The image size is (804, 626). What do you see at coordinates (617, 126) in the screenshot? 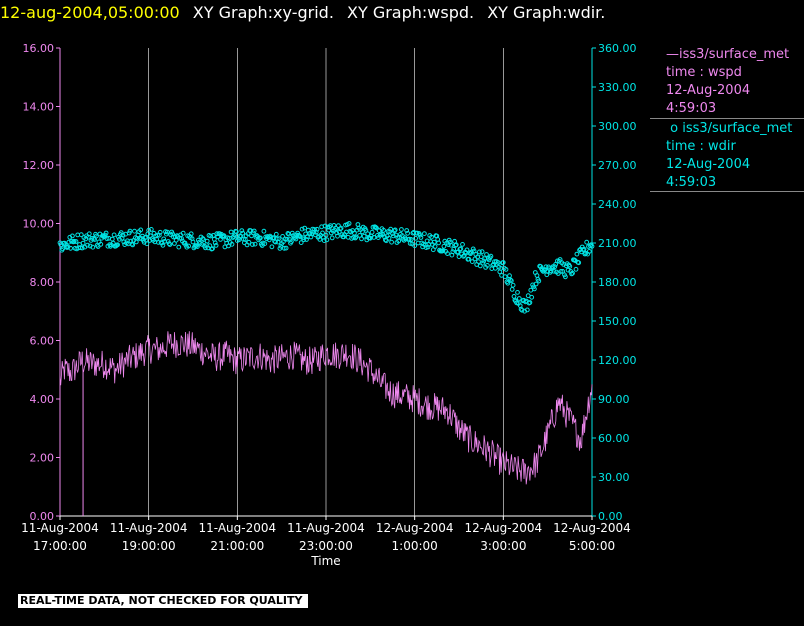
I see `right-tick-label-10: 300.00` at bounding box center [617, 126].